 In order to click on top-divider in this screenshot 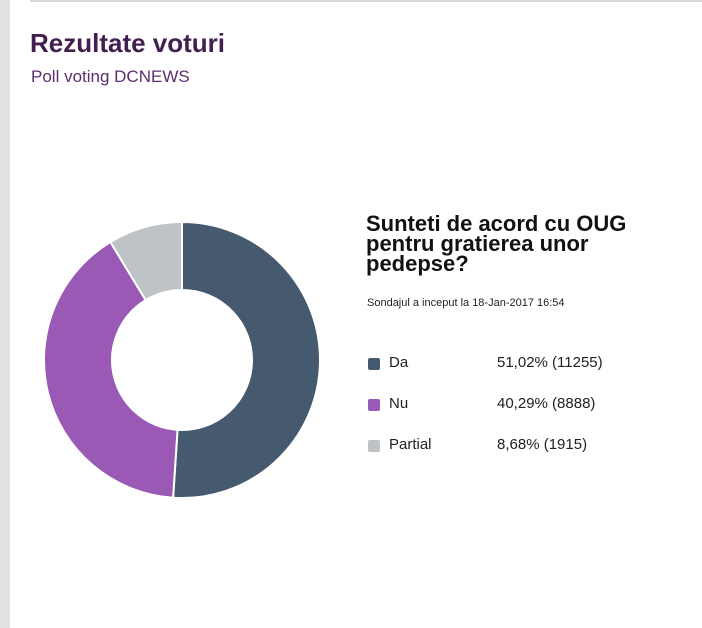, I will do `click(366, 1)`.